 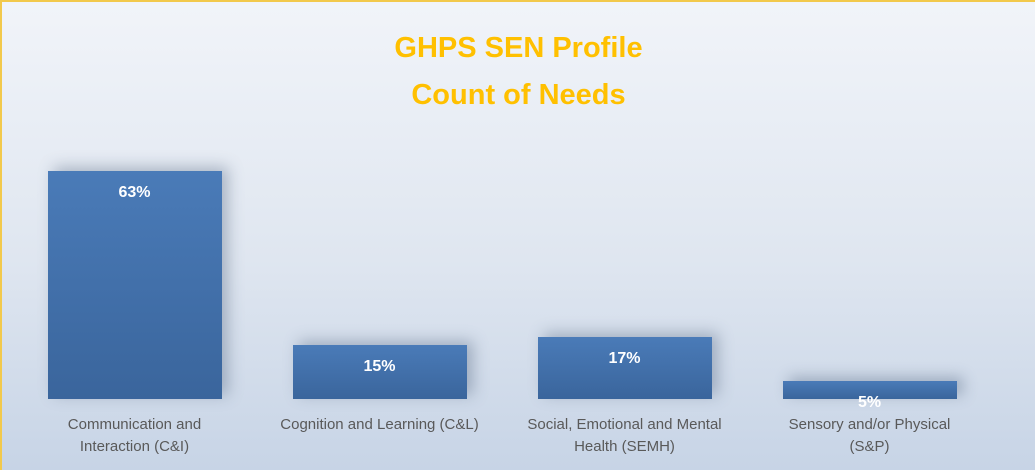 What do you see at coordinates (518, 95) in the screenshot?
I see `chart-title: Count of Needs` at bounding box center [518, 95].